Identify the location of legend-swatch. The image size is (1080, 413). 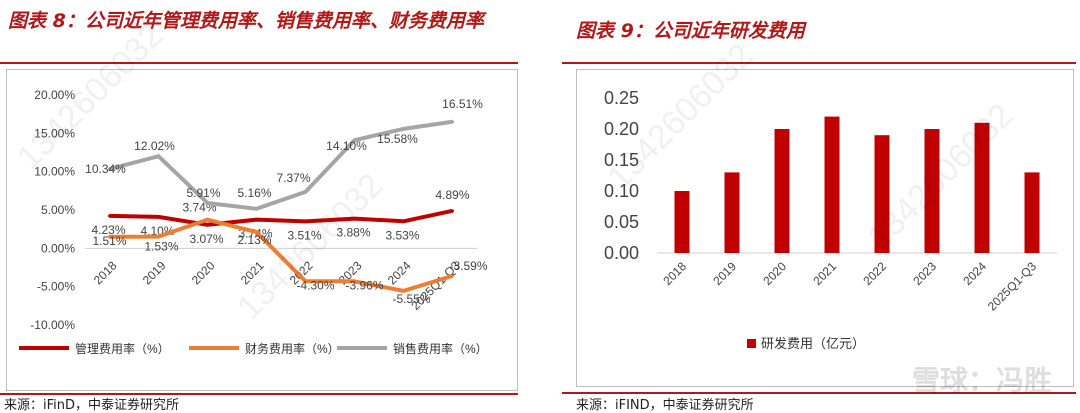
(751, 343).